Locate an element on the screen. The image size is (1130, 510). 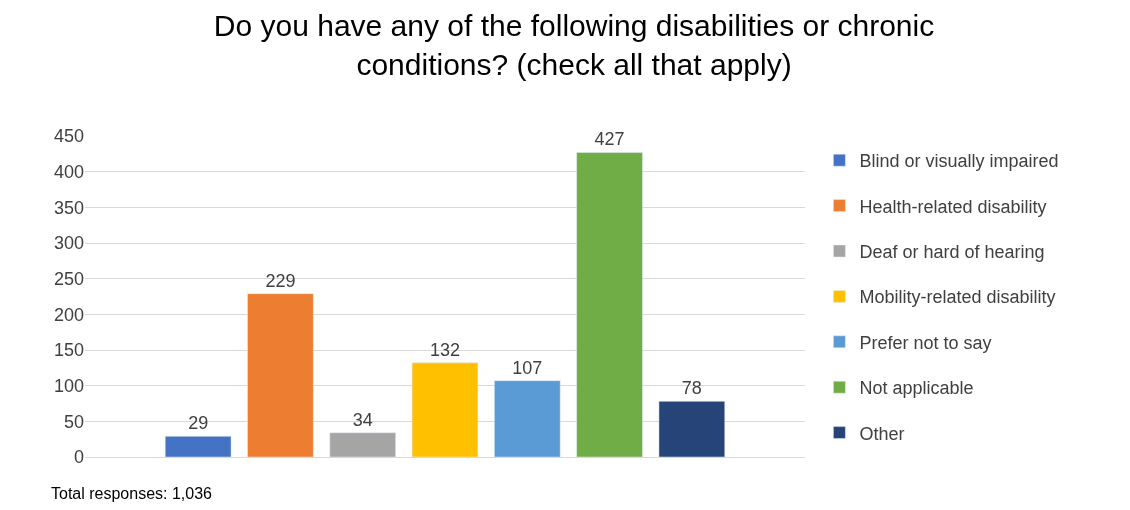
legend-label: Other is located at coordinates (882, 433).